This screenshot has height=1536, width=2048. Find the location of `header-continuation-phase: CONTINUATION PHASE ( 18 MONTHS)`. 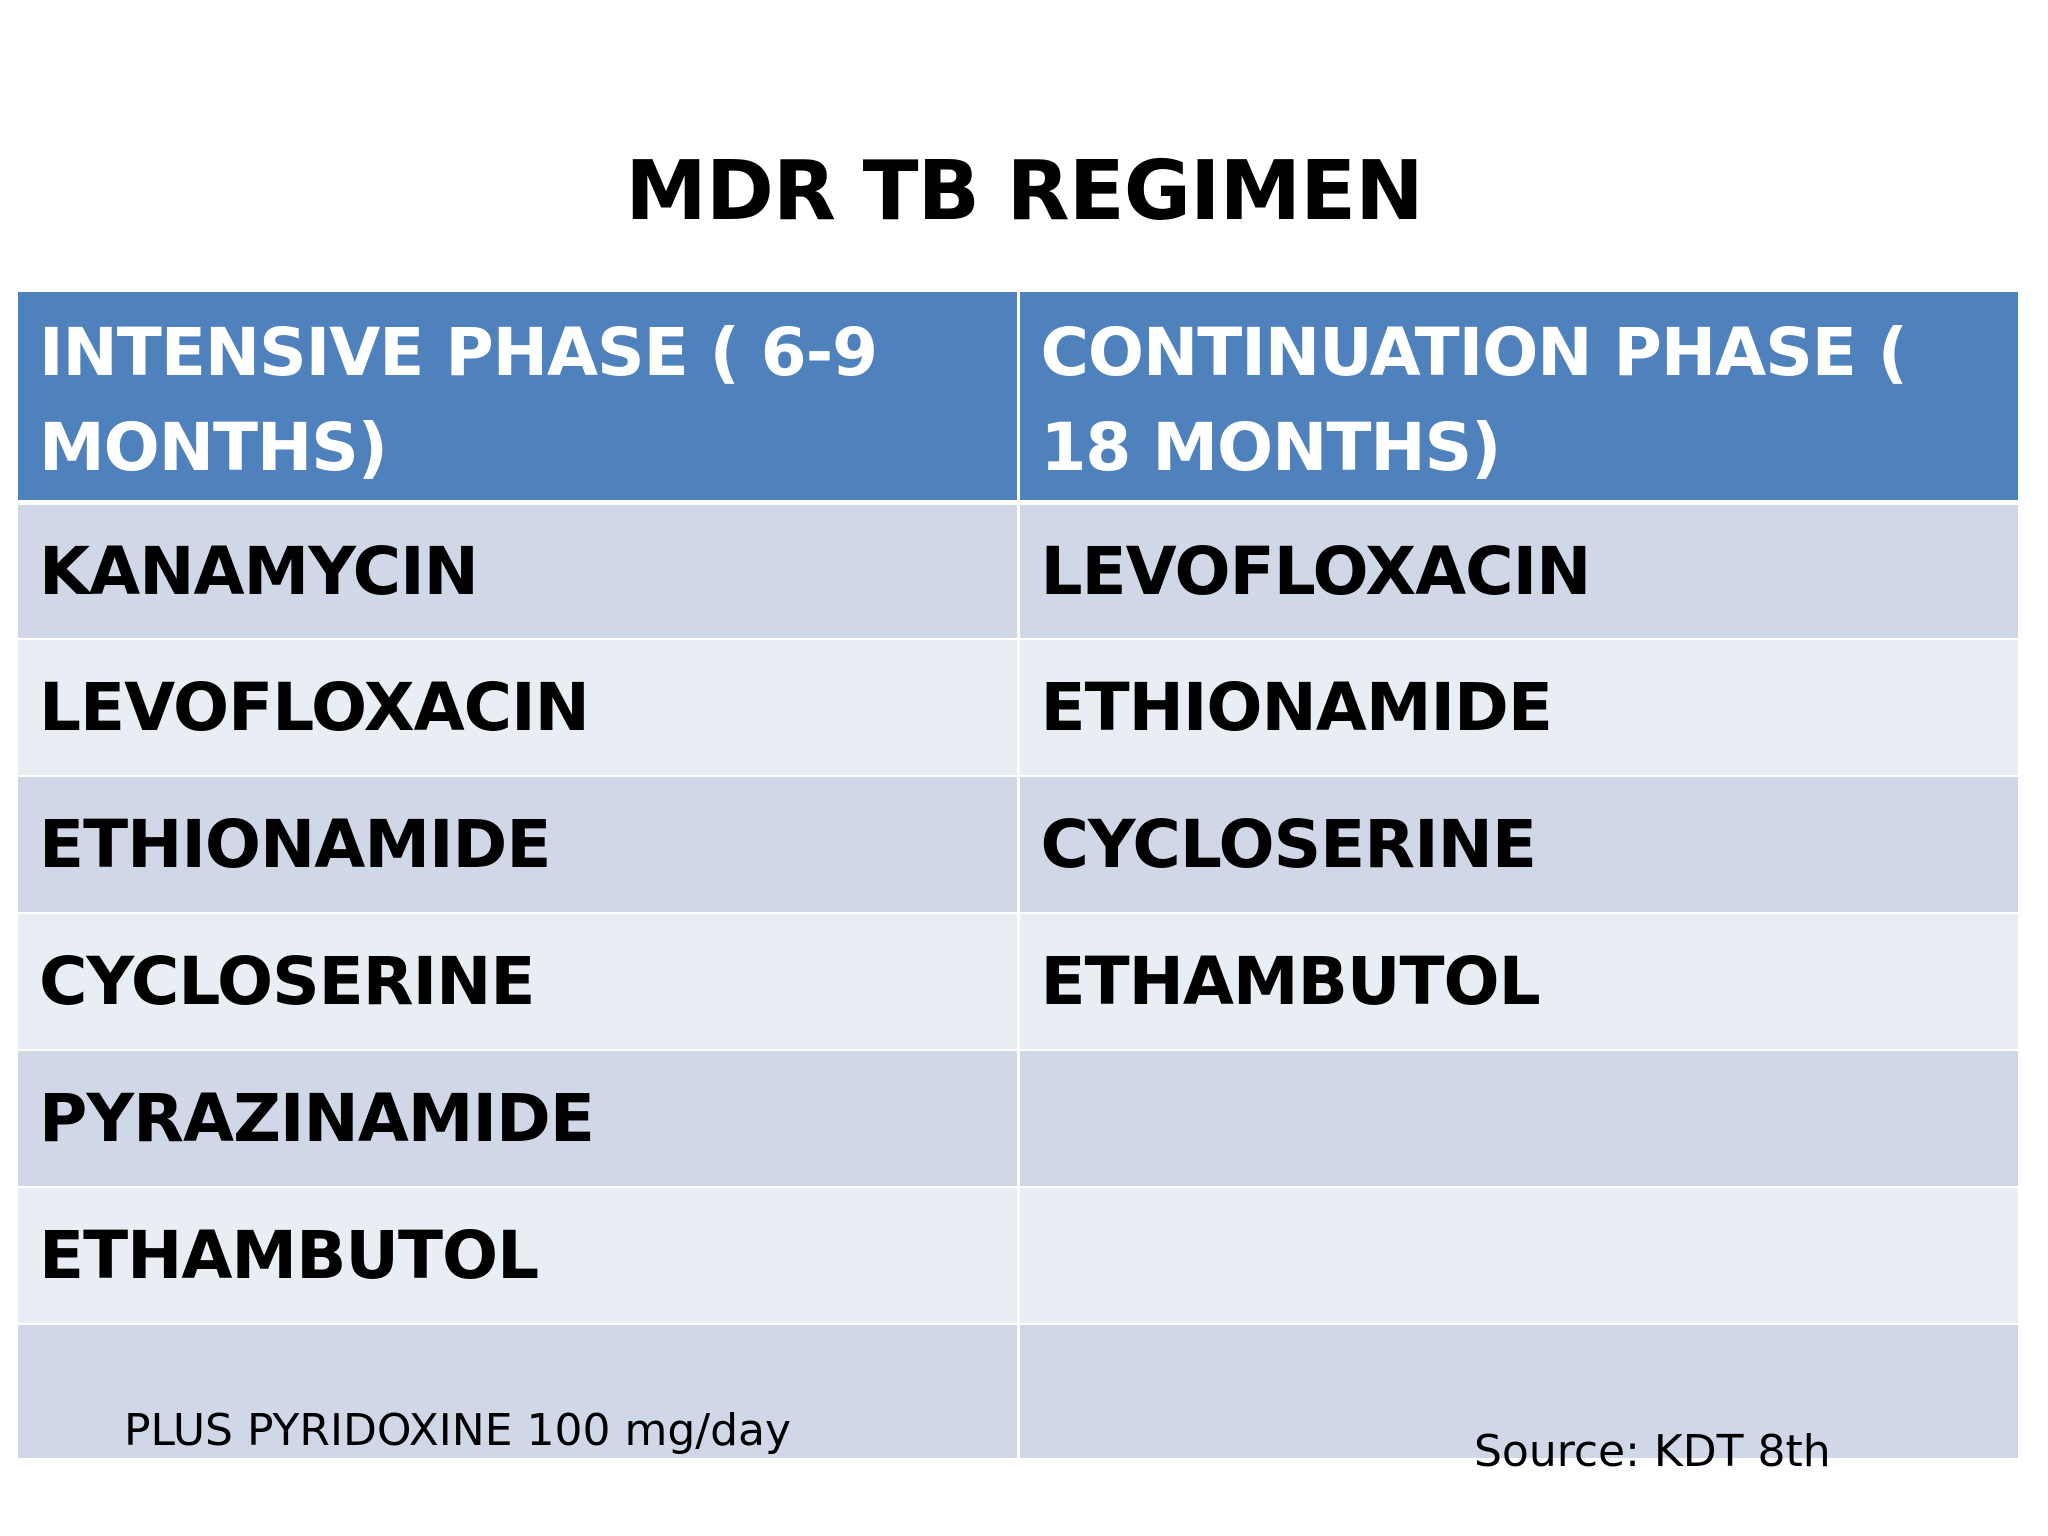

header-continuation-phase: CONTINUATION PHASE ( 18 MONTHS) is located at coordinates (1517, 398).